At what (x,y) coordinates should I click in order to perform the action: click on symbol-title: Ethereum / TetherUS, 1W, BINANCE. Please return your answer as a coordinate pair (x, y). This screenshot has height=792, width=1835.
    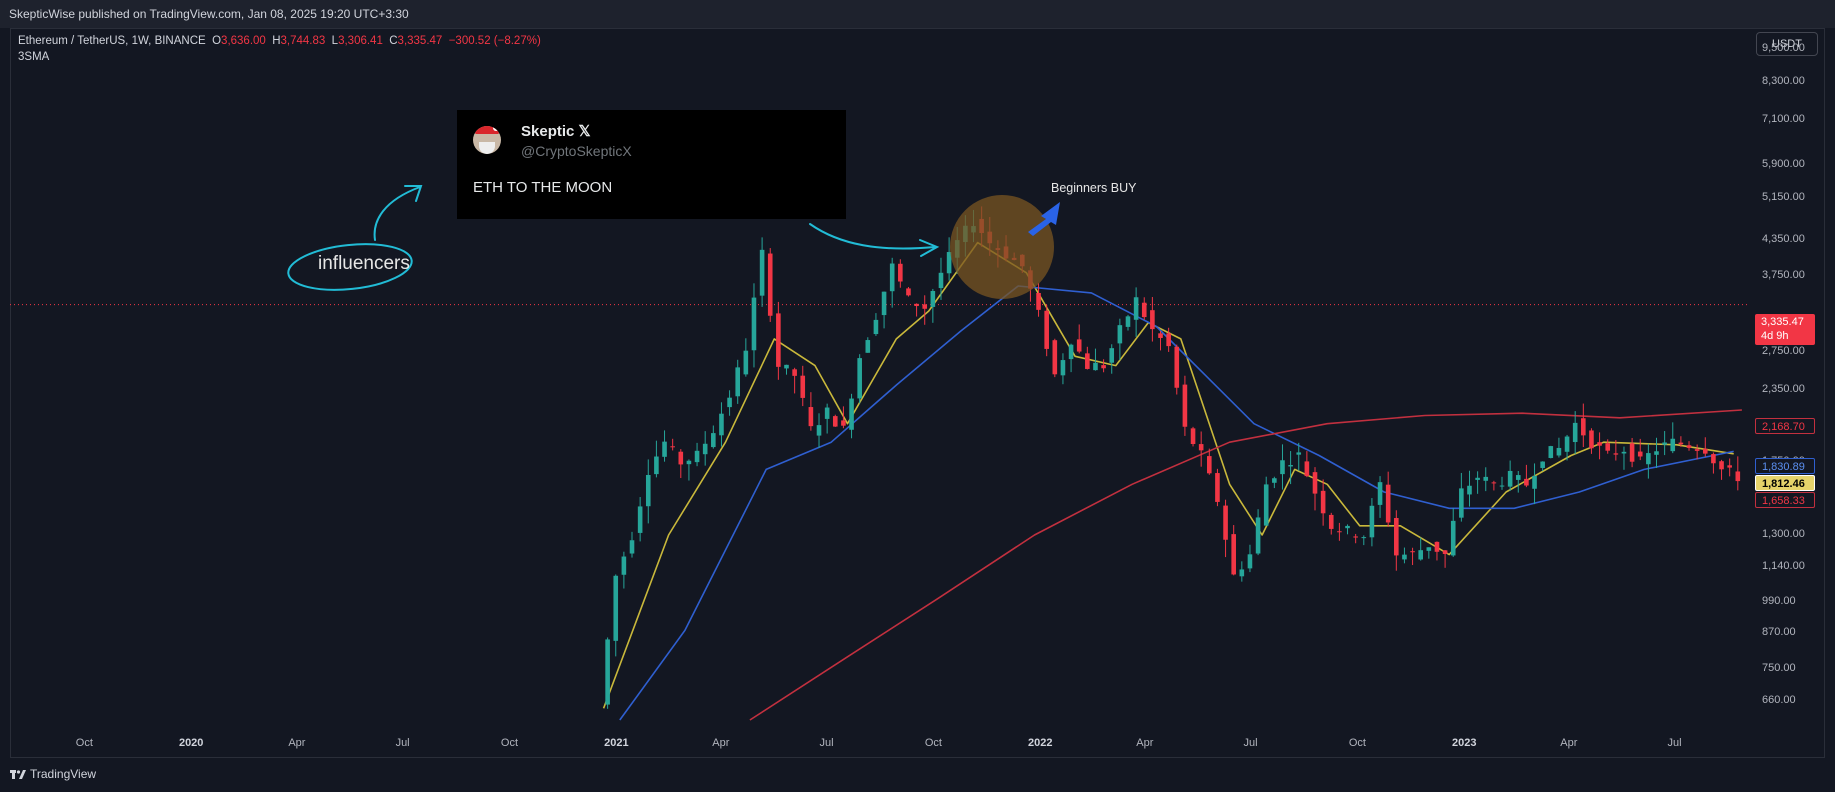
    Looking at the image, I should click on (112, 41).